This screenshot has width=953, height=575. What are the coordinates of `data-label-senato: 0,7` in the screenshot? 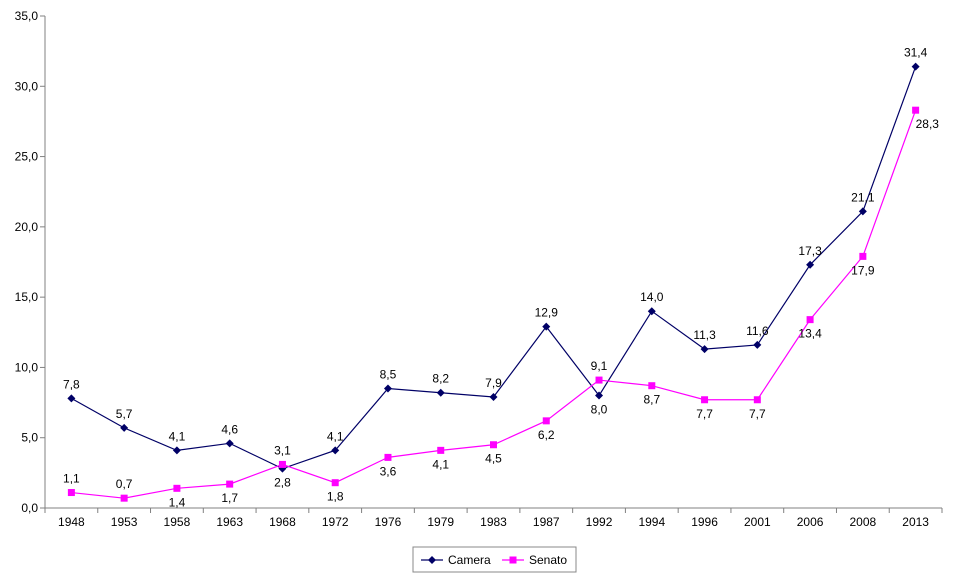 It's located at (124, 484).